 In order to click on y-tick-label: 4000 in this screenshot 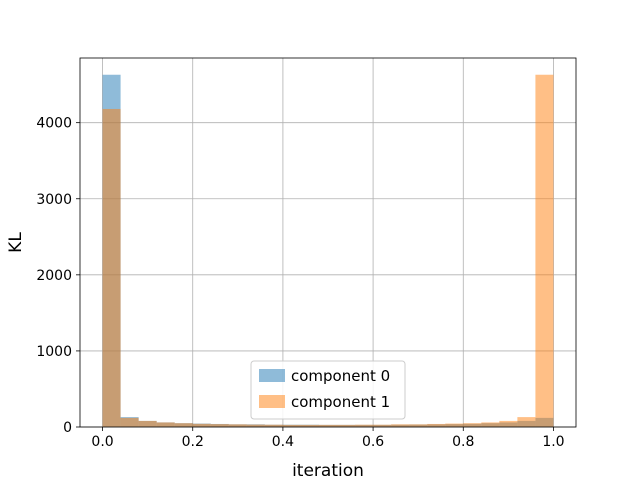, I will do `click(54, 124)`.